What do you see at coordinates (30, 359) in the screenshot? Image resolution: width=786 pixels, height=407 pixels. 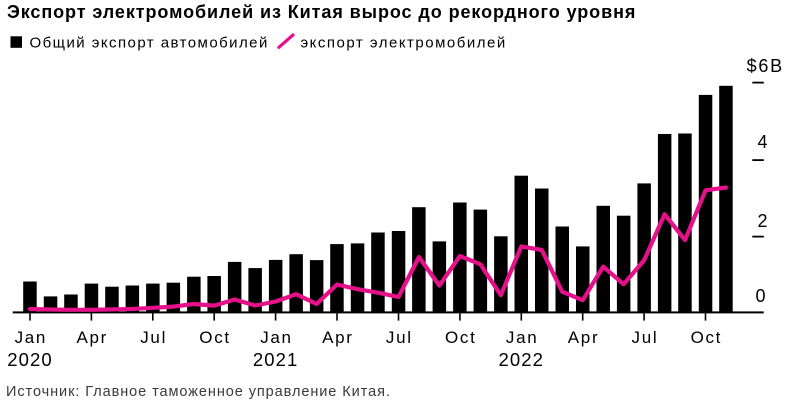 I see `svg-text: 2020` at bounding box center [30, 359].